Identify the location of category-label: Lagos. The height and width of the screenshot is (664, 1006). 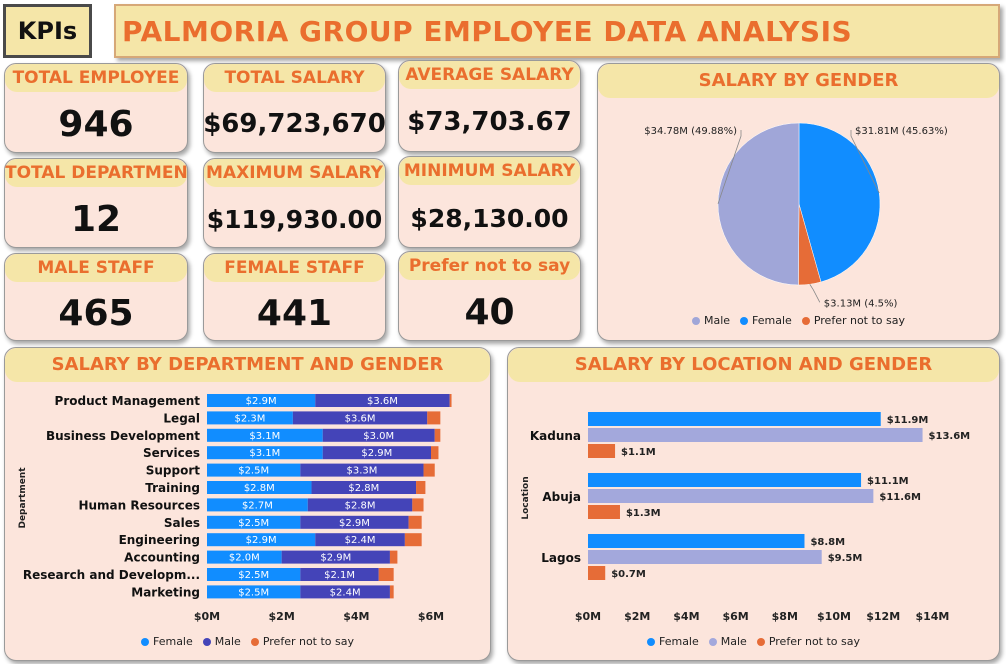
(561, 558).